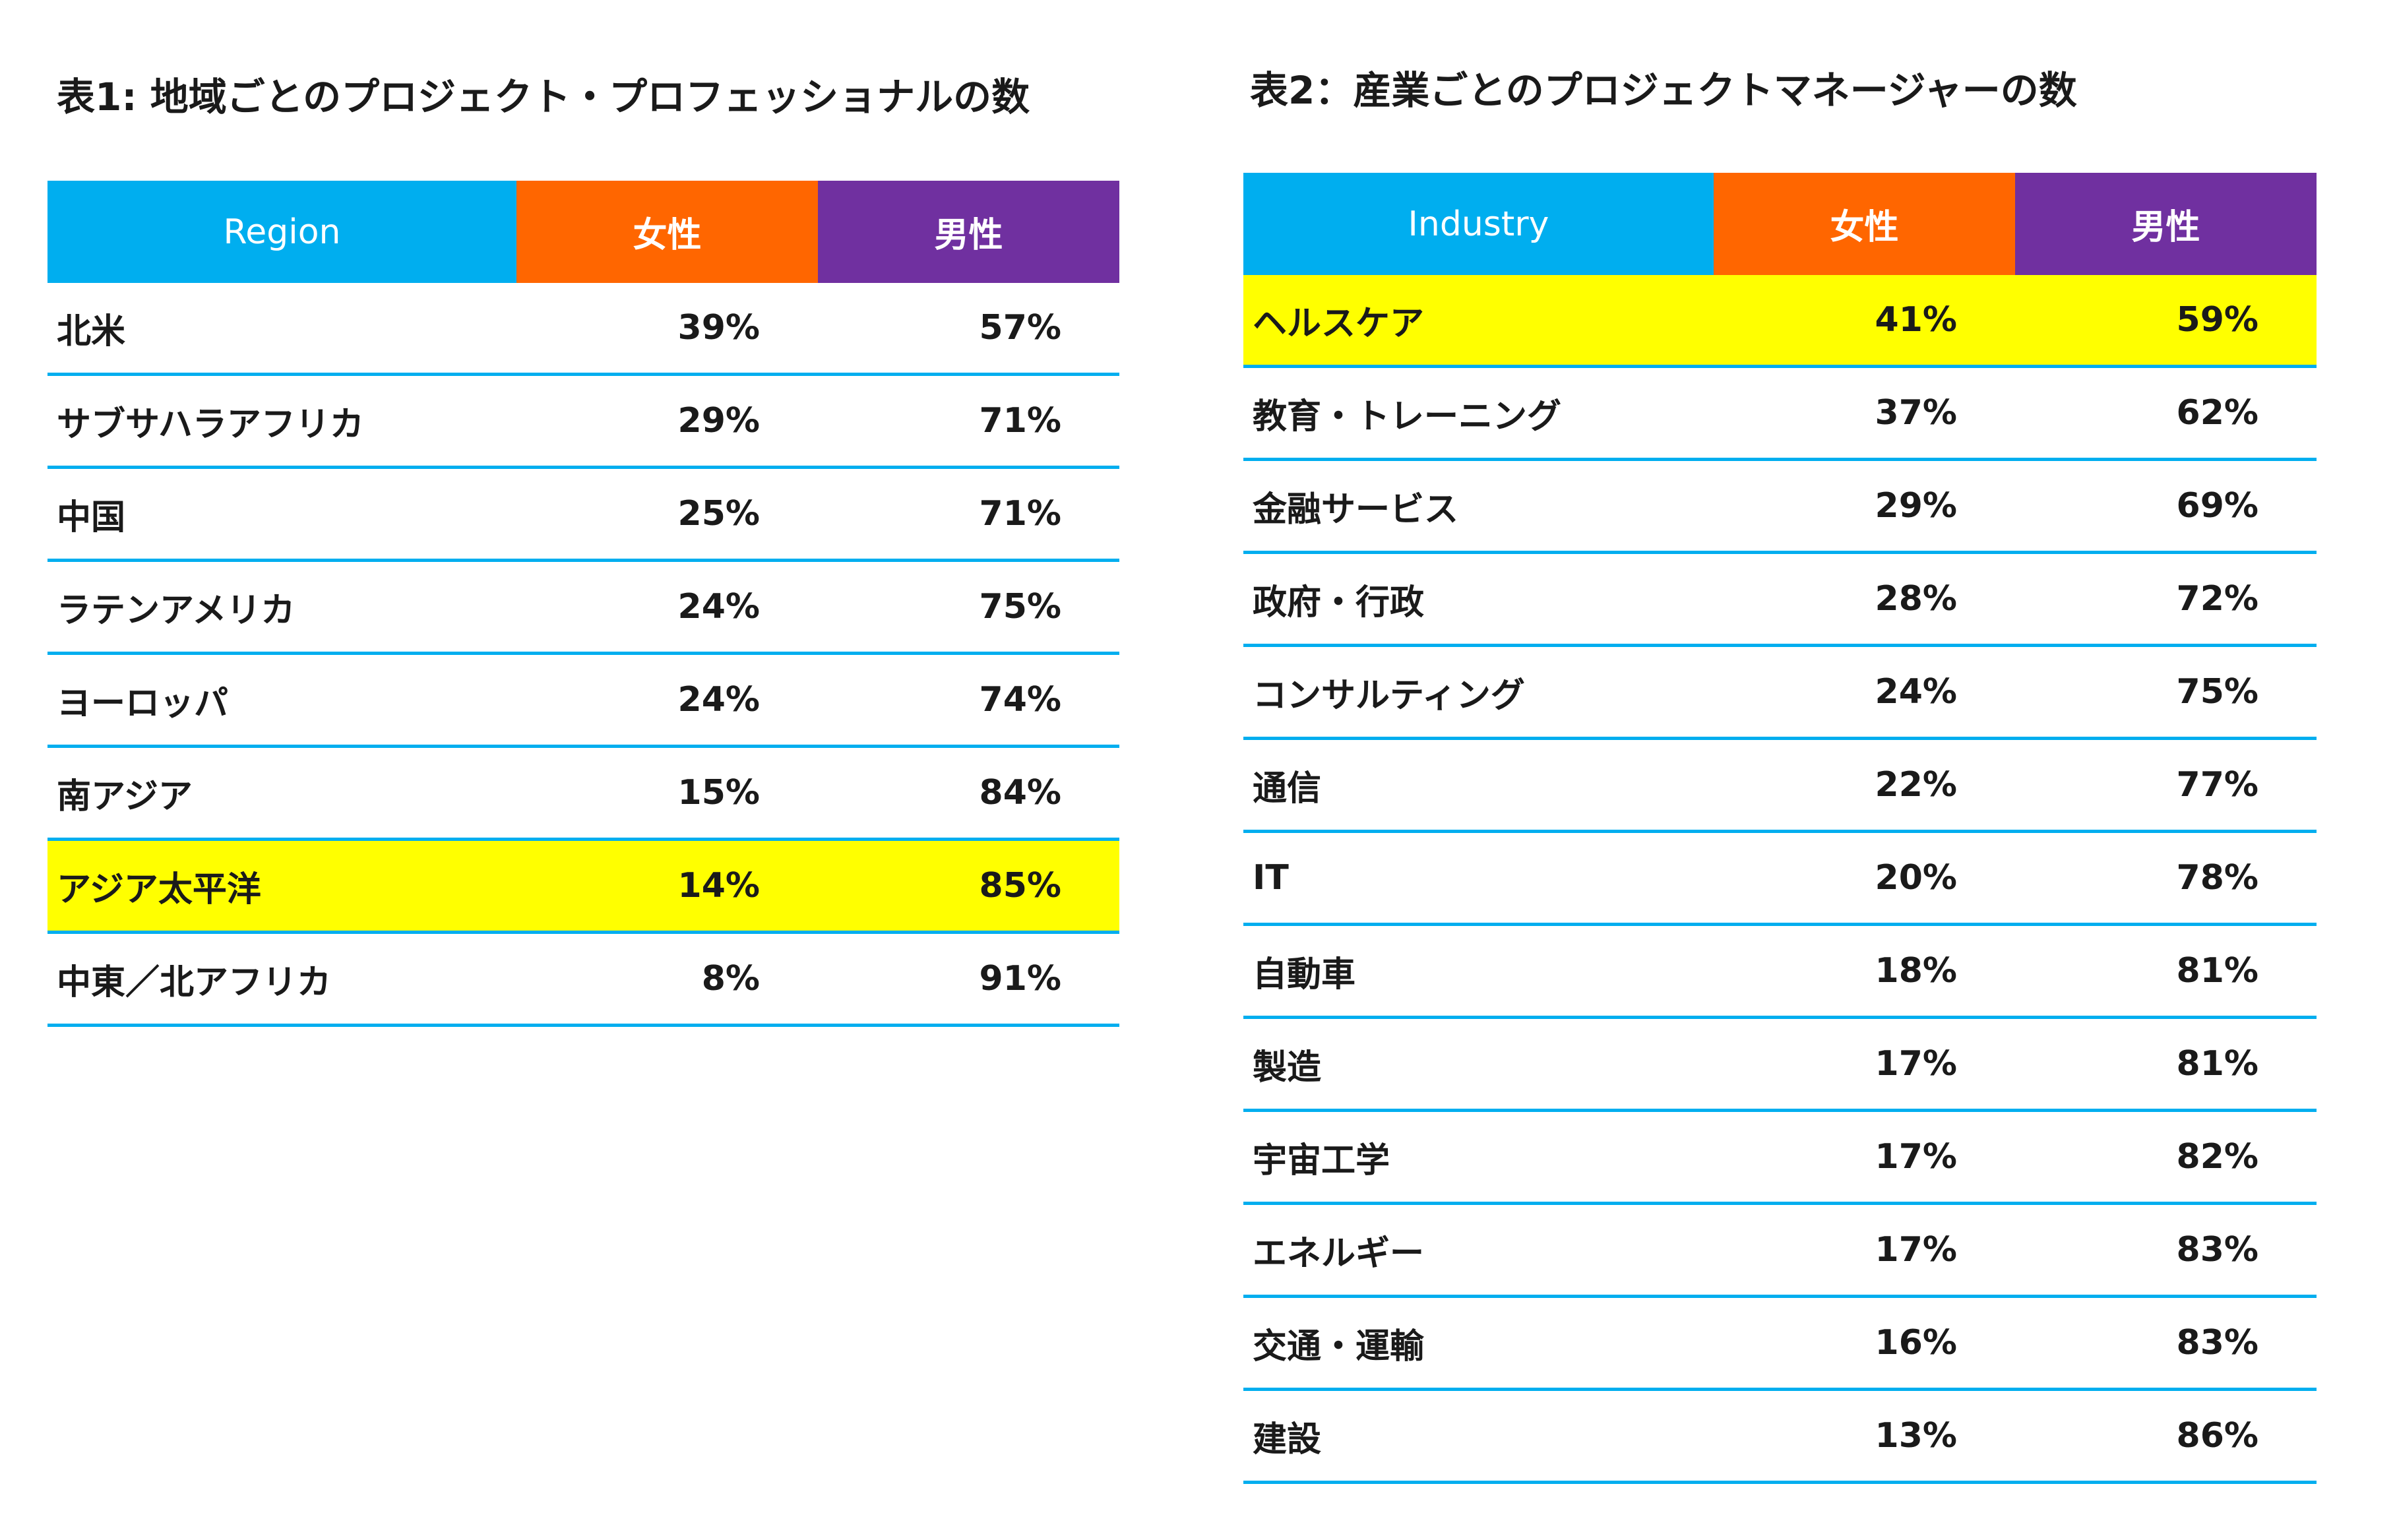  I want to click on row-category-label: 北米, so click(281, 329).